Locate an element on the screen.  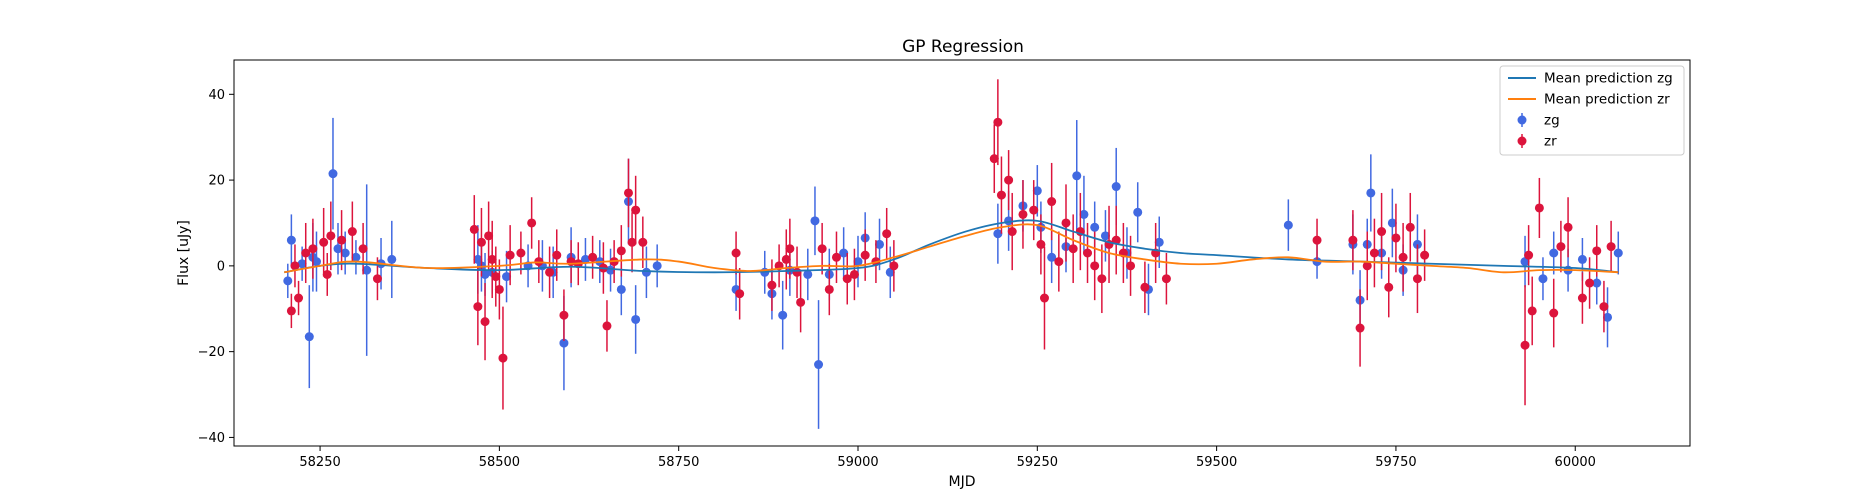
legend-box is located at coordinates (1592, 110).